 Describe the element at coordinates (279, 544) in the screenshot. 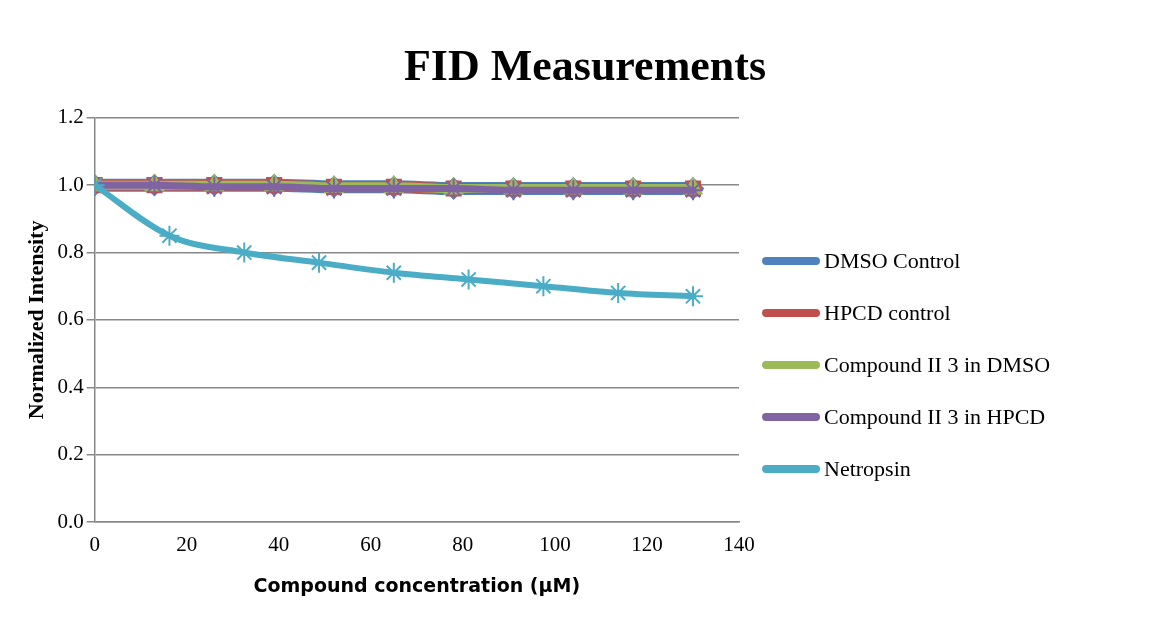

I see `x-tick-label: 40` at that location.